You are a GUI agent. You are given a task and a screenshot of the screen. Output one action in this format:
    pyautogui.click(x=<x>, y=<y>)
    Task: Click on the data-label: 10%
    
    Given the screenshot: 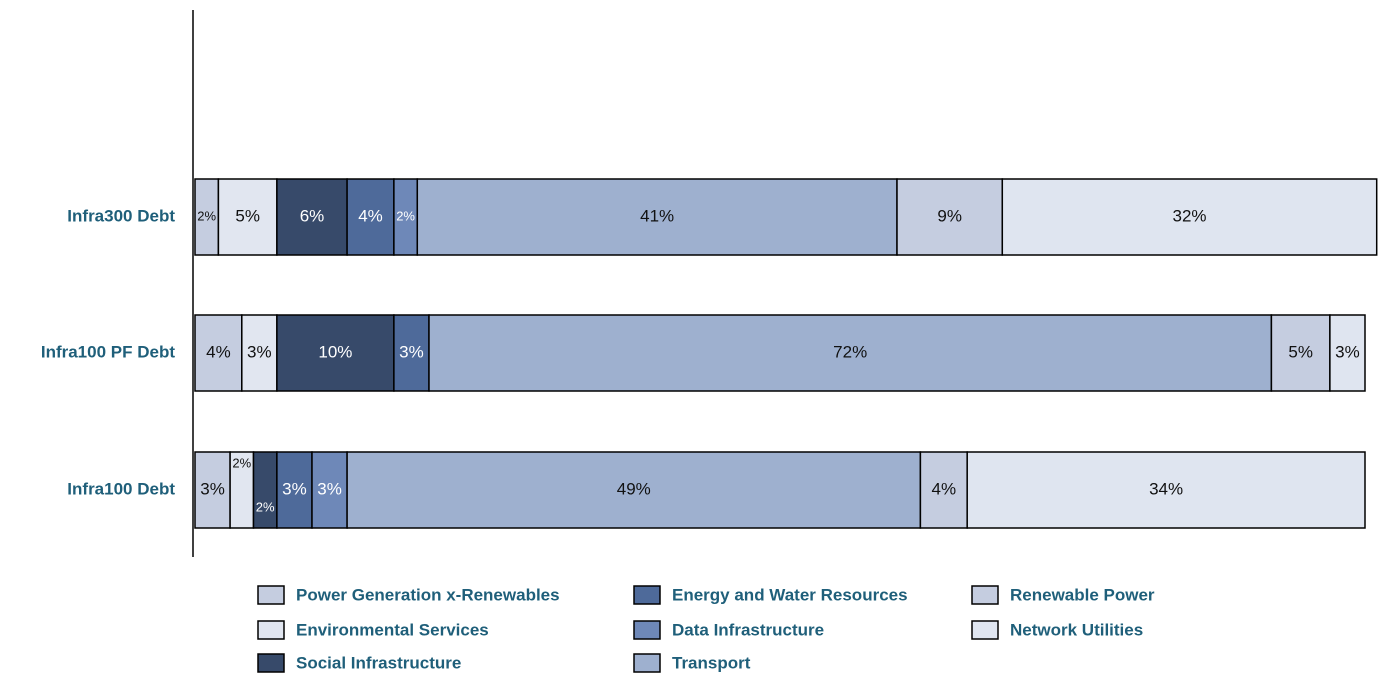 What is the action you would take?
    pyautogui.click(x=335, y=351)
    